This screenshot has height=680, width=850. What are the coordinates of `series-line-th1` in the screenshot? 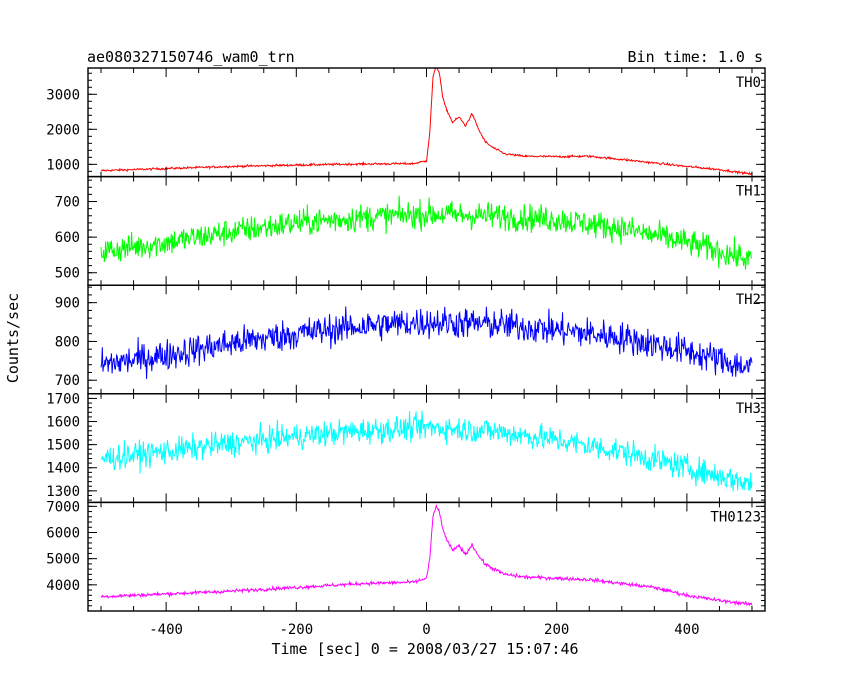 It's located at (426, 232).